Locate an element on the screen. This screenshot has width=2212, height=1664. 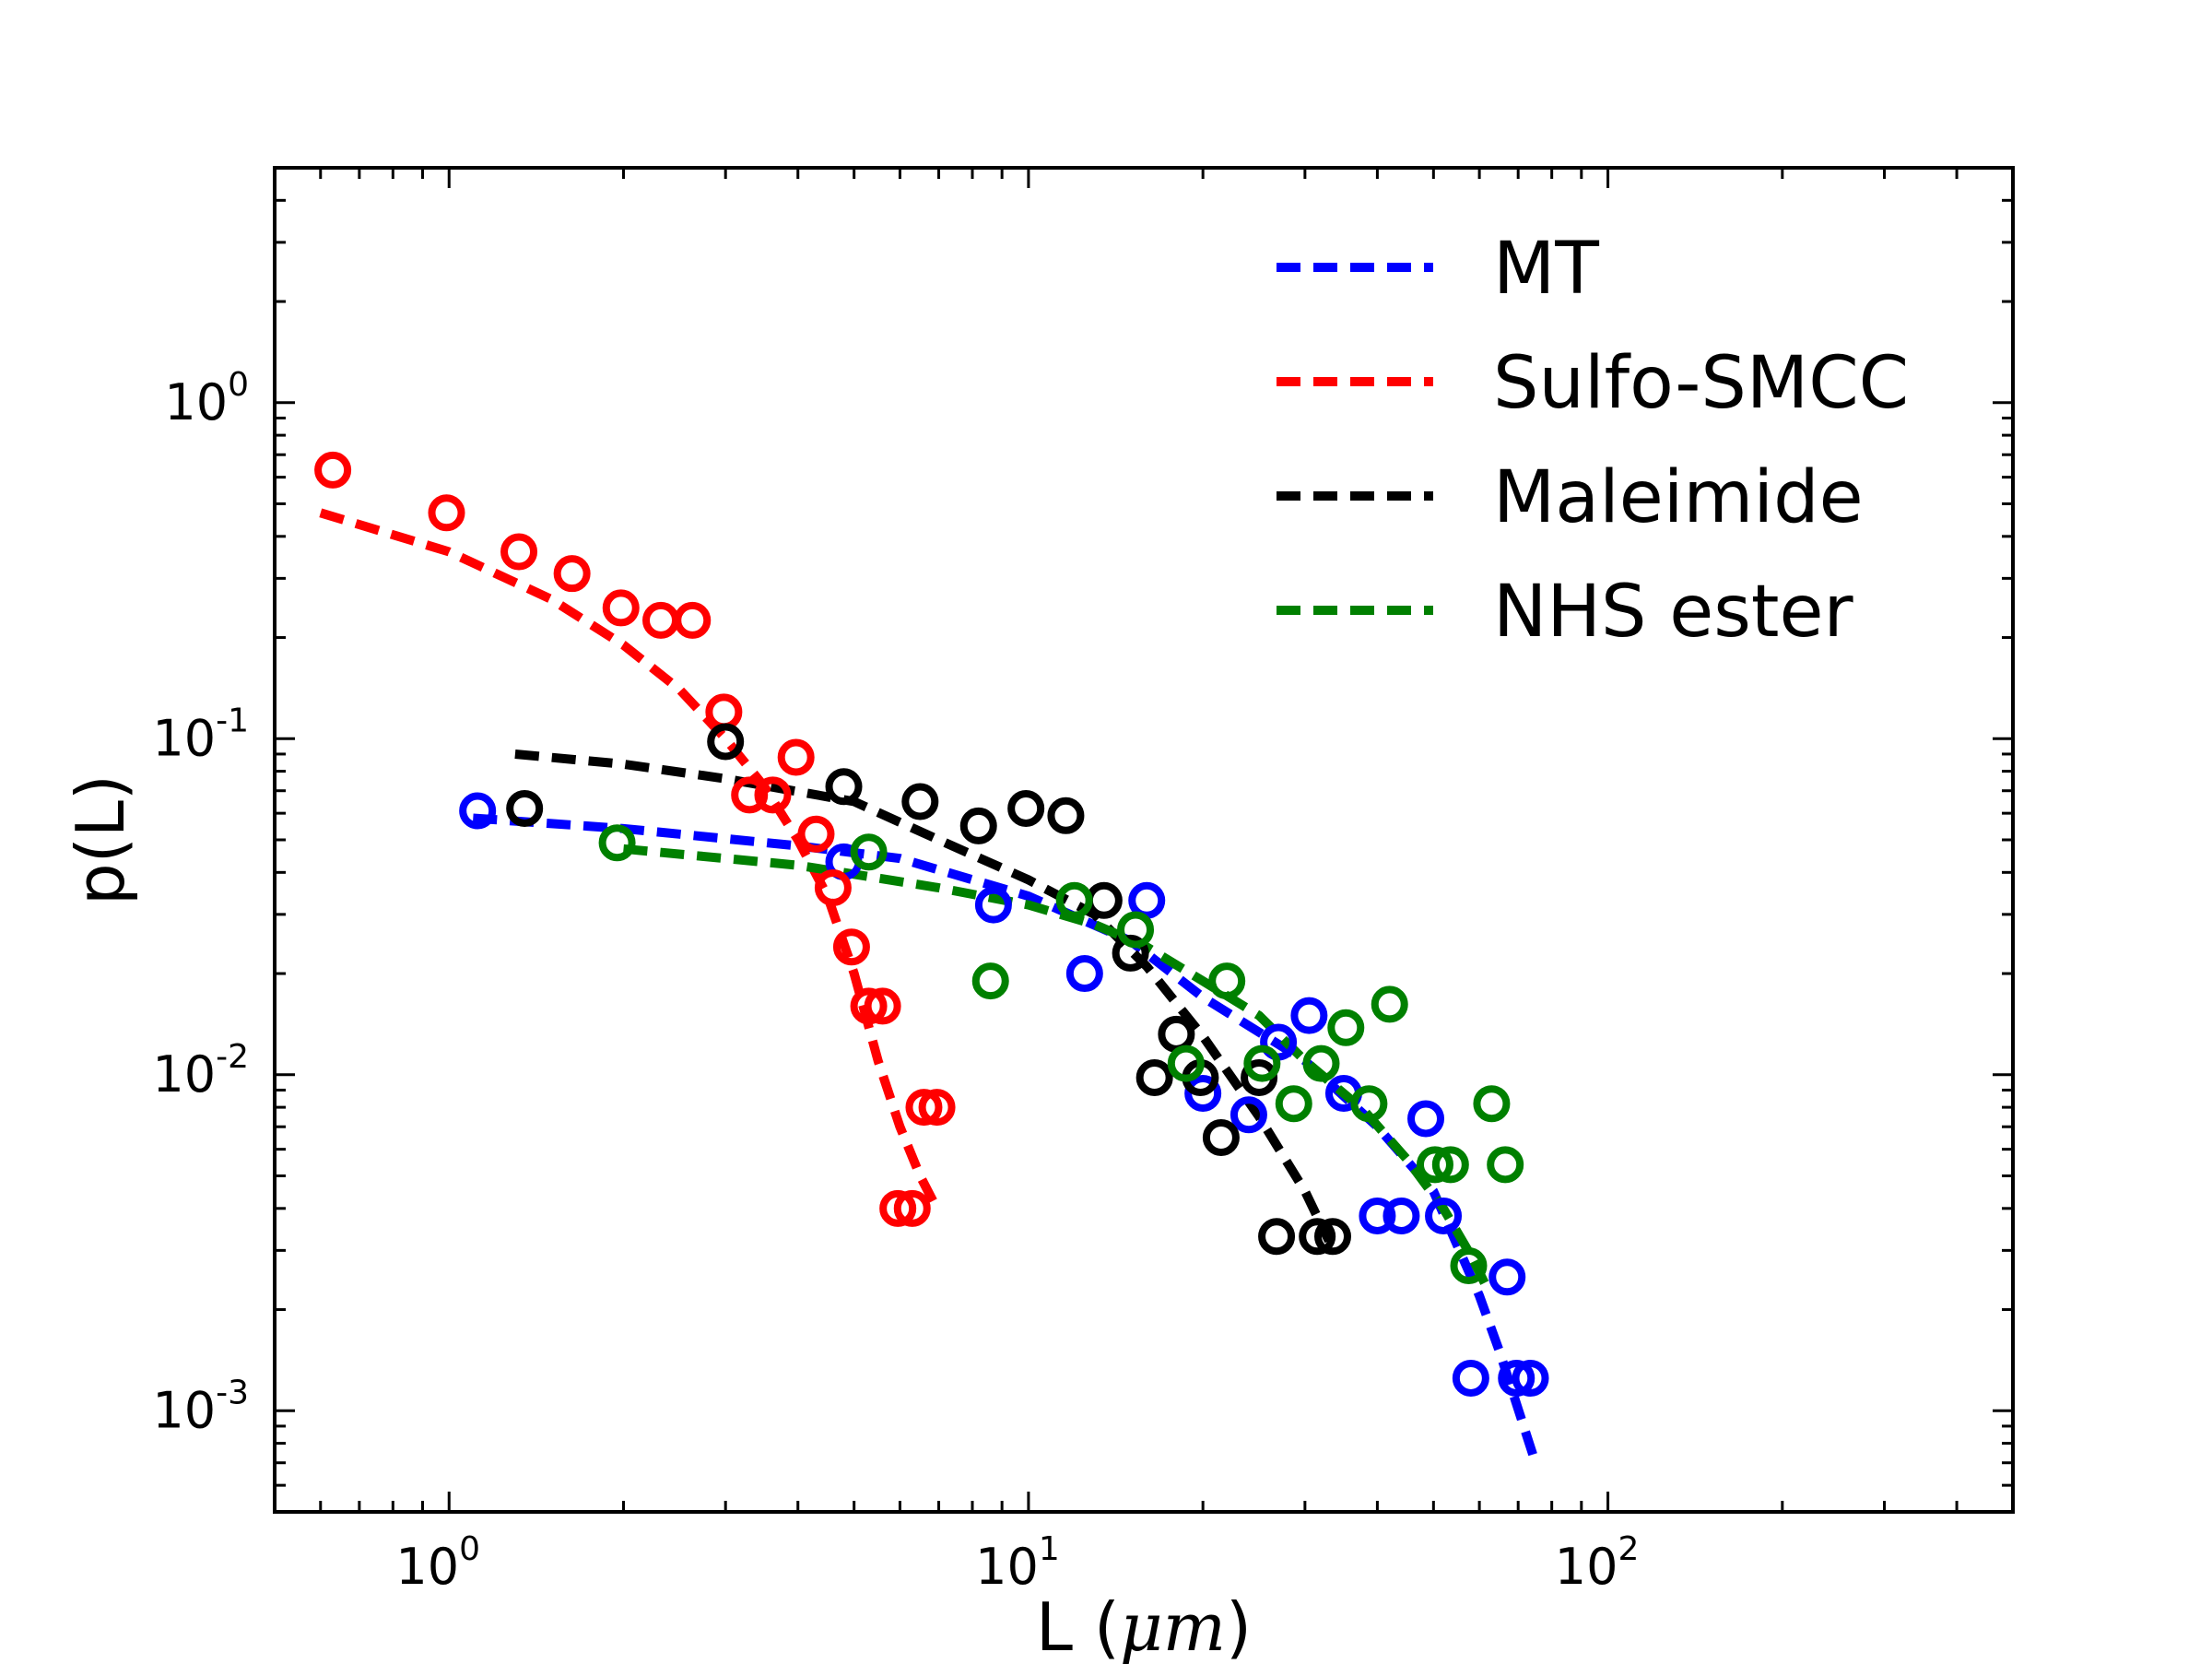
y-tick-label: 10⁻² is located at coordinates (200, 1070).